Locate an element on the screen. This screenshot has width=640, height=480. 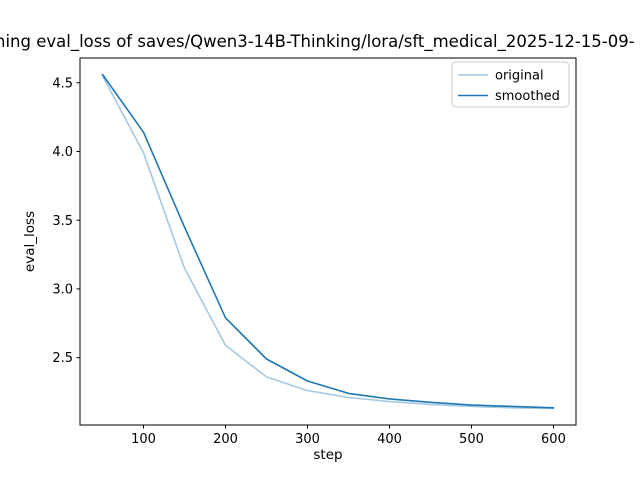
x-tick-label: 300 is located at coordinates (307, 439).